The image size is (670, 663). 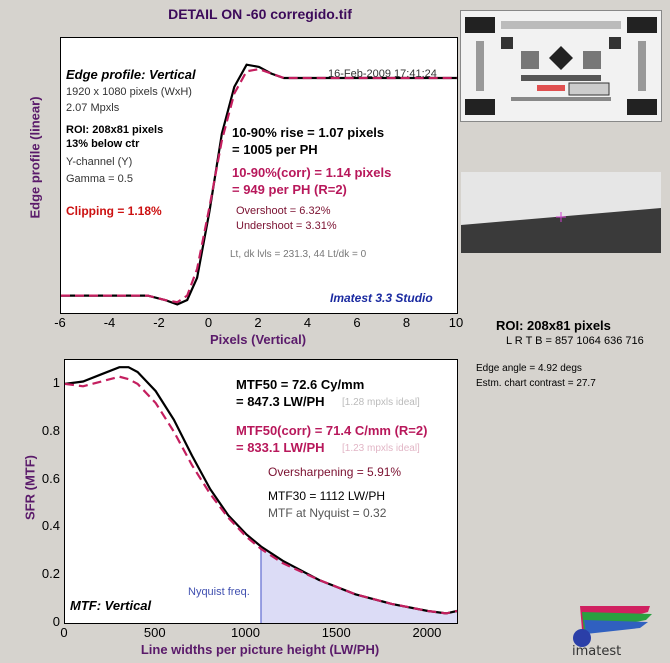 What do you see at coordinates (456, 322) in the screenshot?
I see `edge-xtick: 10` at bounding box center [456, 322].